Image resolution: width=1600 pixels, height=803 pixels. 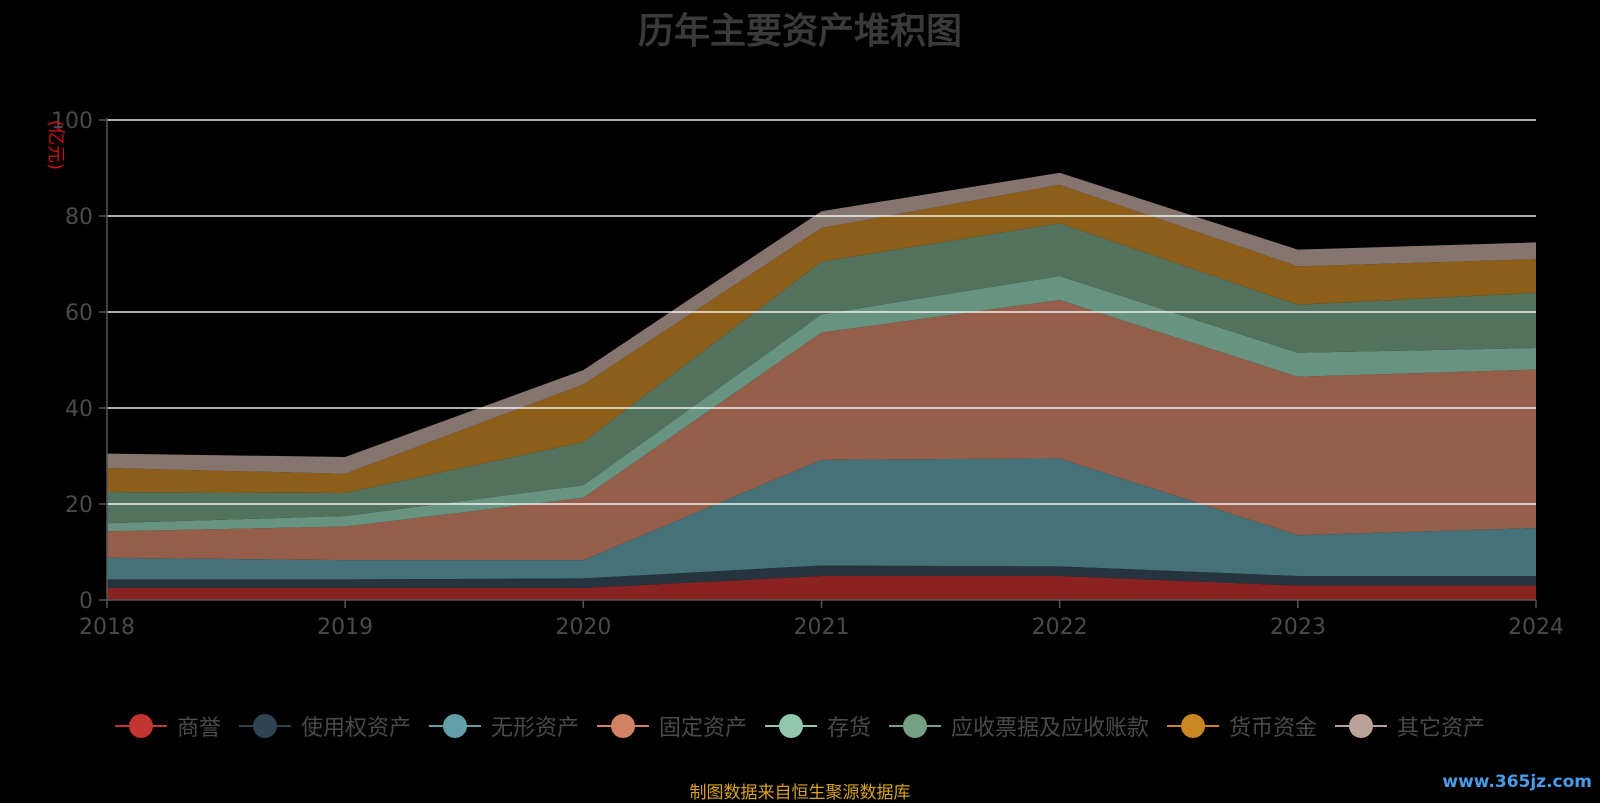 I want to click on legend-item-4: 存货, so click(x=818, y=726).